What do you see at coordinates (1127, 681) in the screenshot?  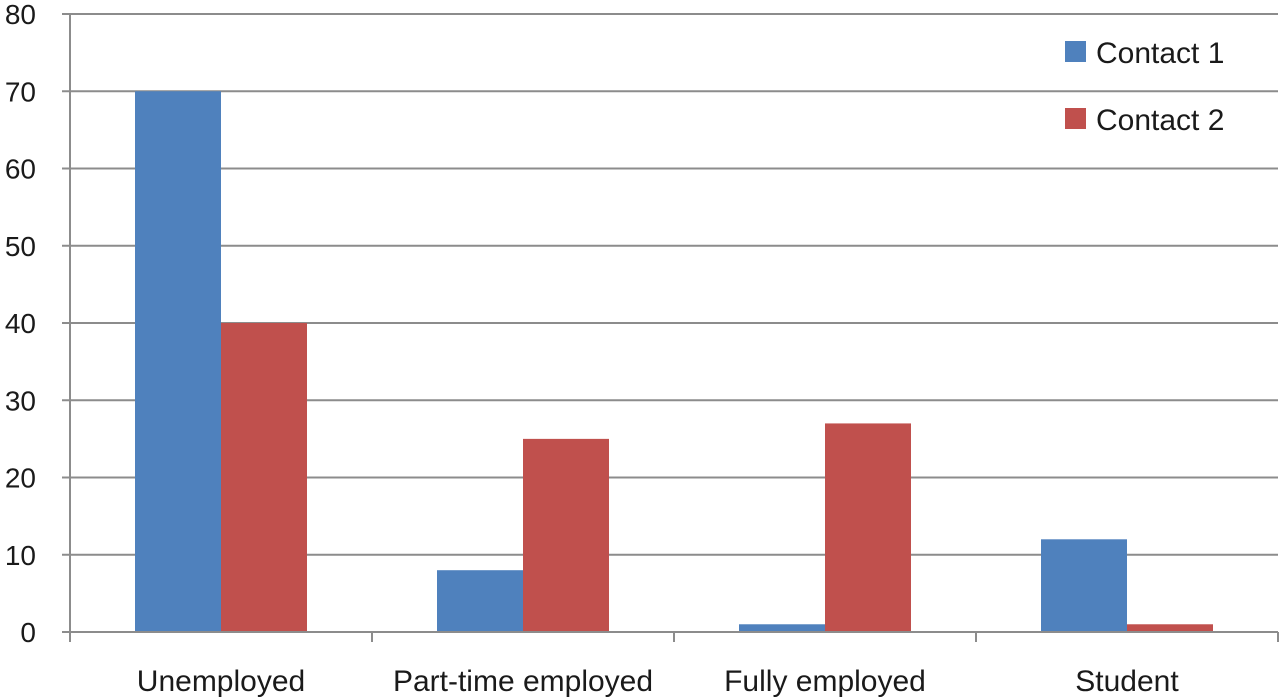 I see `x-category-label: Student` at bounding box center [1127, 681].